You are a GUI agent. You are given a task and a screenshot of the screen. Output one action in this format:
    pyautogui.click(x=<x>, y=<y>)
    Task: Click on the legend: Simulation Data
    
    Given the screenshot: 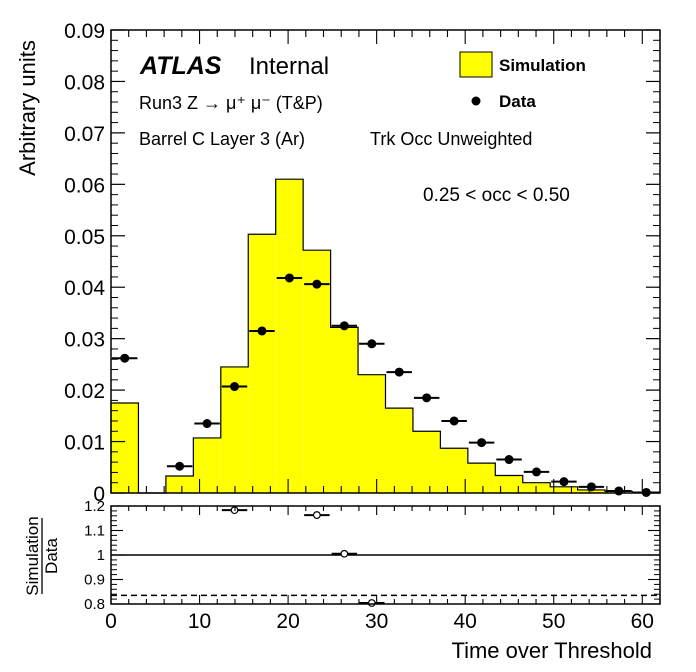 What is the action you would take?
    pyautogui.click(x=522, y=81)
    